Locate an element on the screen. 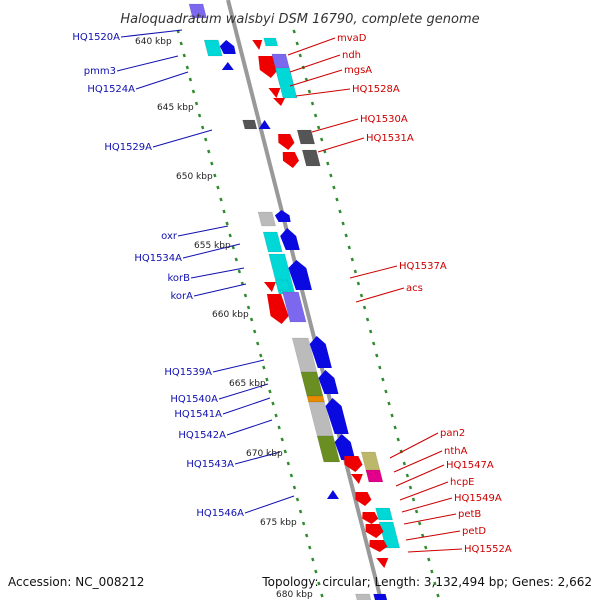  gene-label-right: pan2 is located at coordinates (452, 433).